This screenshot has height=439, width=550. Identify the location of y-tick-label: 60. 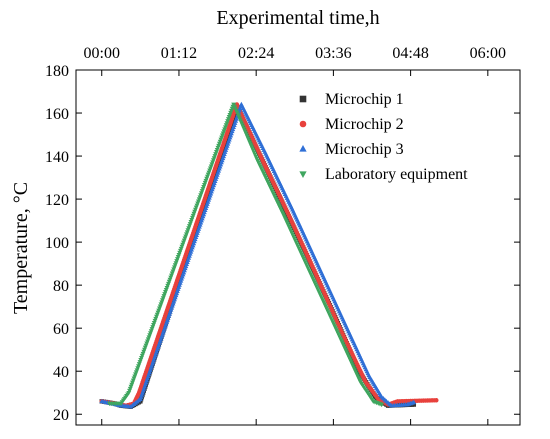
(61, 329).